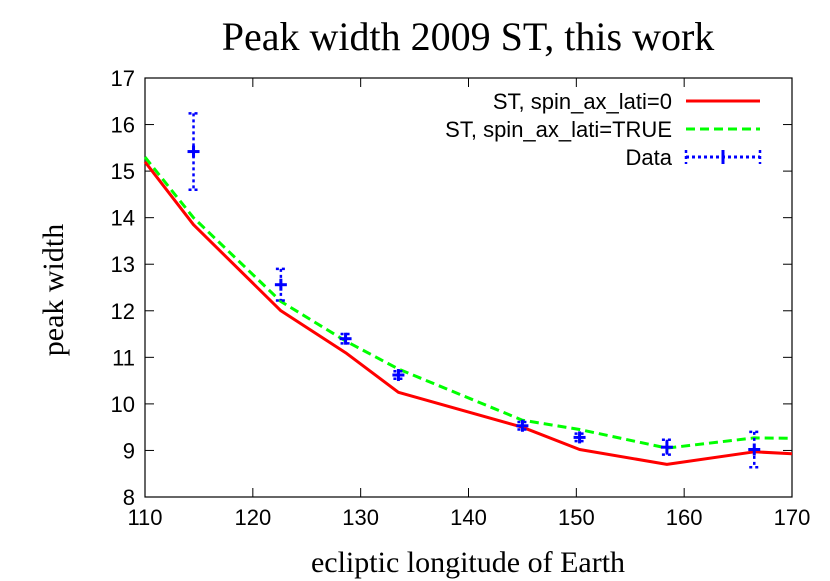  What do you see at coordinates (129, 450) in the screenshot?
I see `y-tick-label: 9` at bounding box center [129, 450].